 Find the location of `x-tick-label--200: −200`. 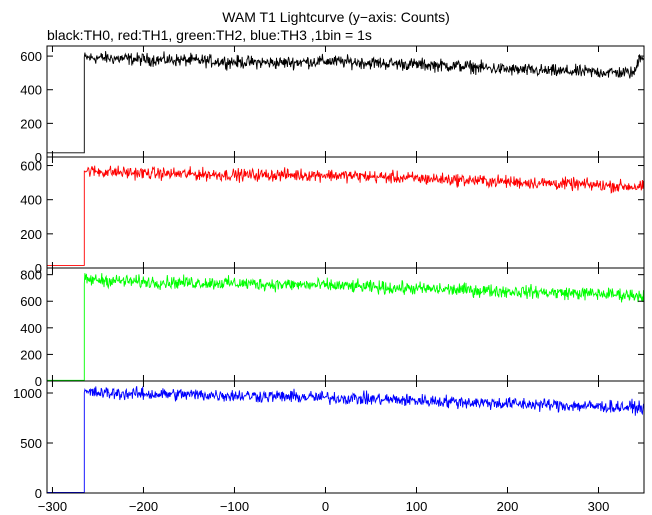

x-tick-label--200: −200 is located at coordinates (143, 506).